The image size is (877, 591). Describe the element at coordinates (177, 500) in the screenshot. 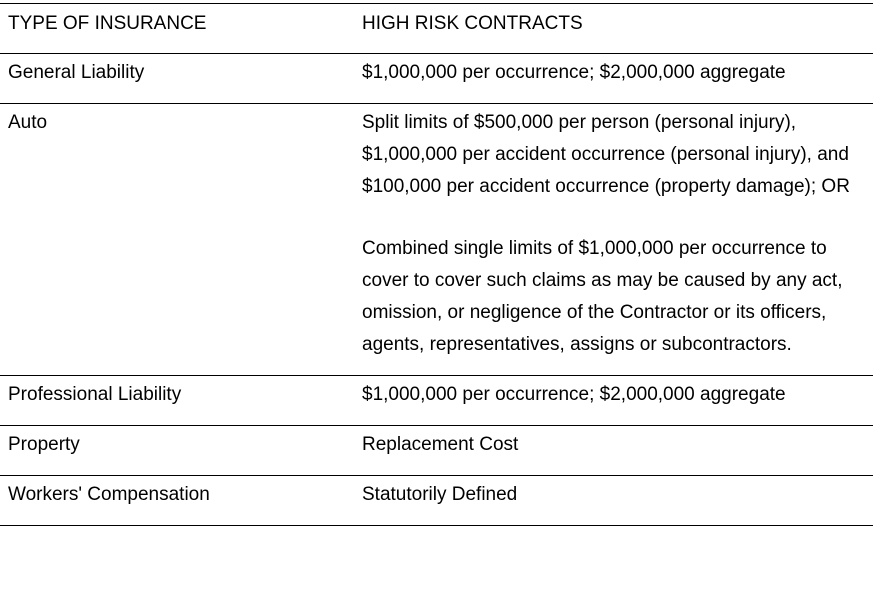

I see `insurance-type-cell: Workers' Compensation` at that location.